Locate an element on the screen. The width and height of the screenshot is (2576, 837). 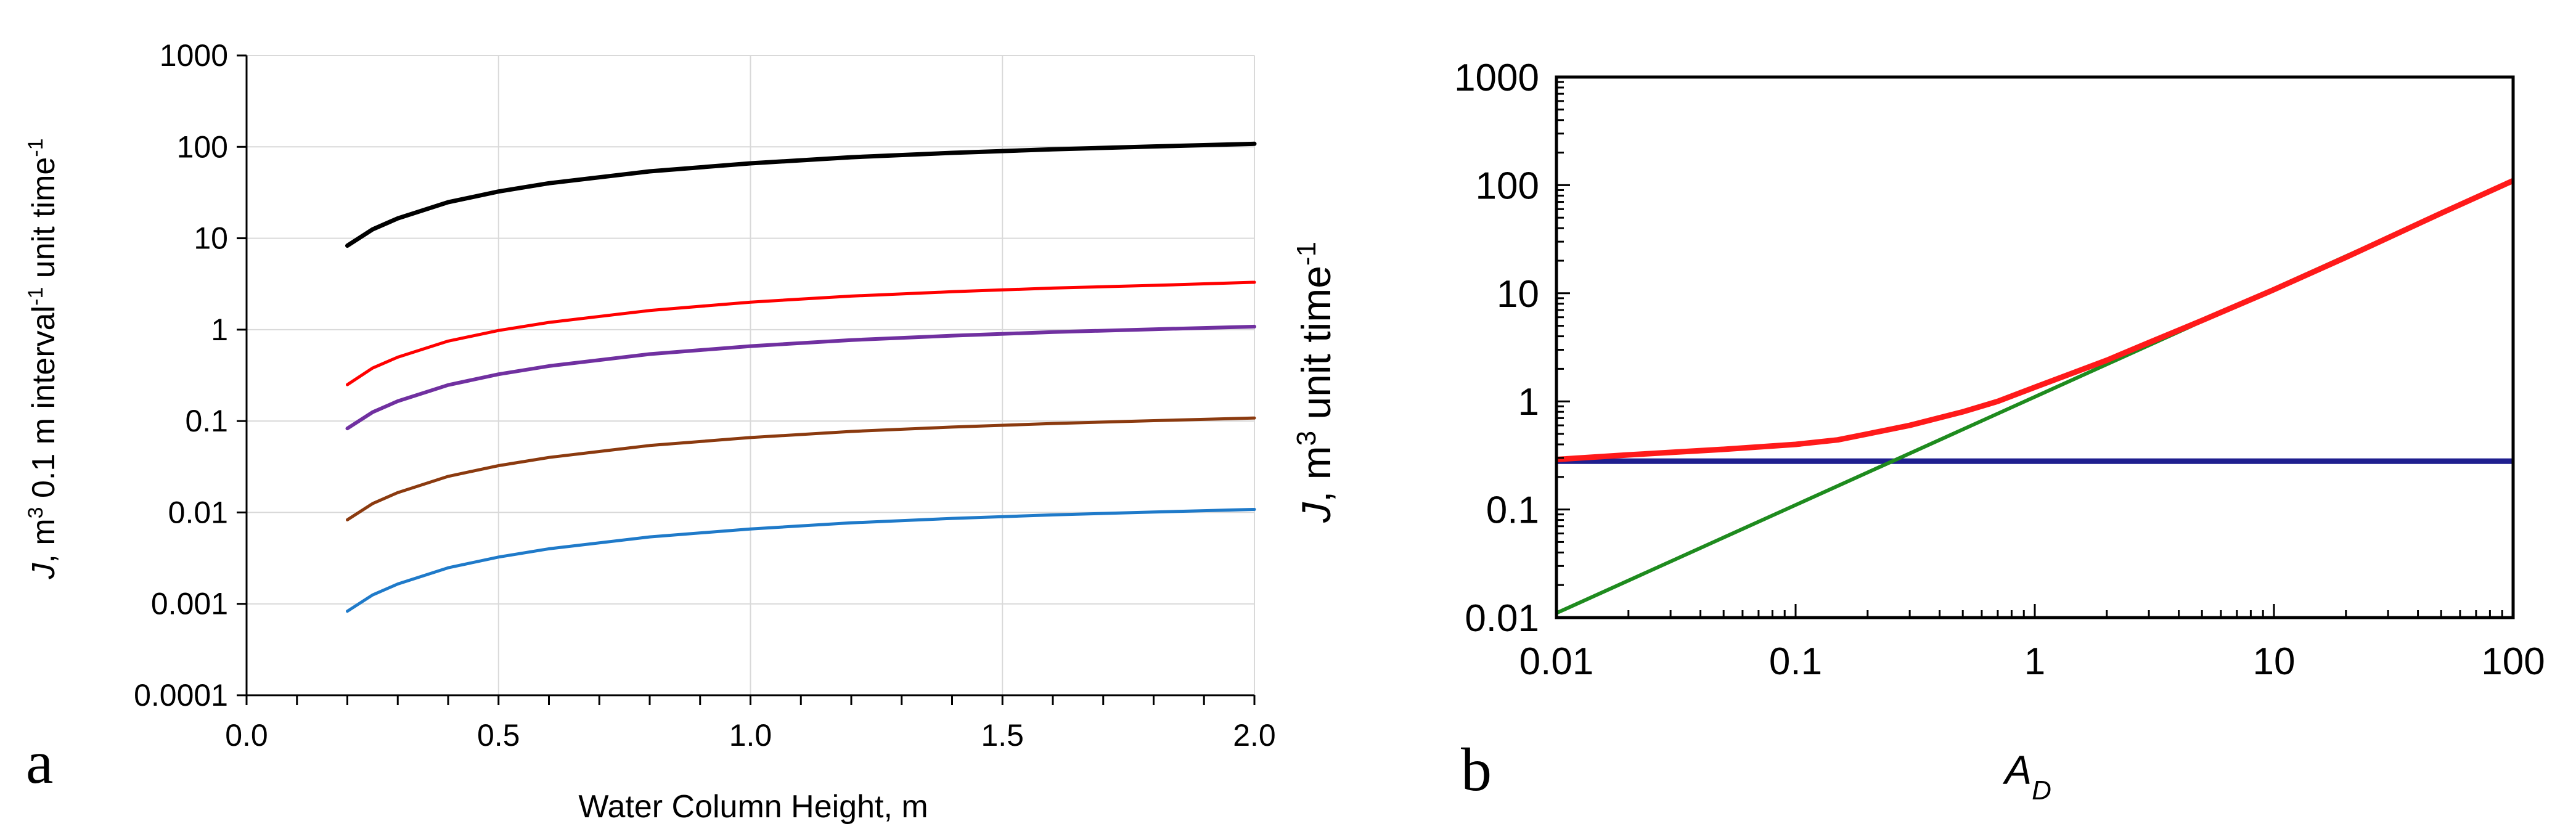
chart-b-y-tick-label: 100 is located at coordinates (1507, 186).